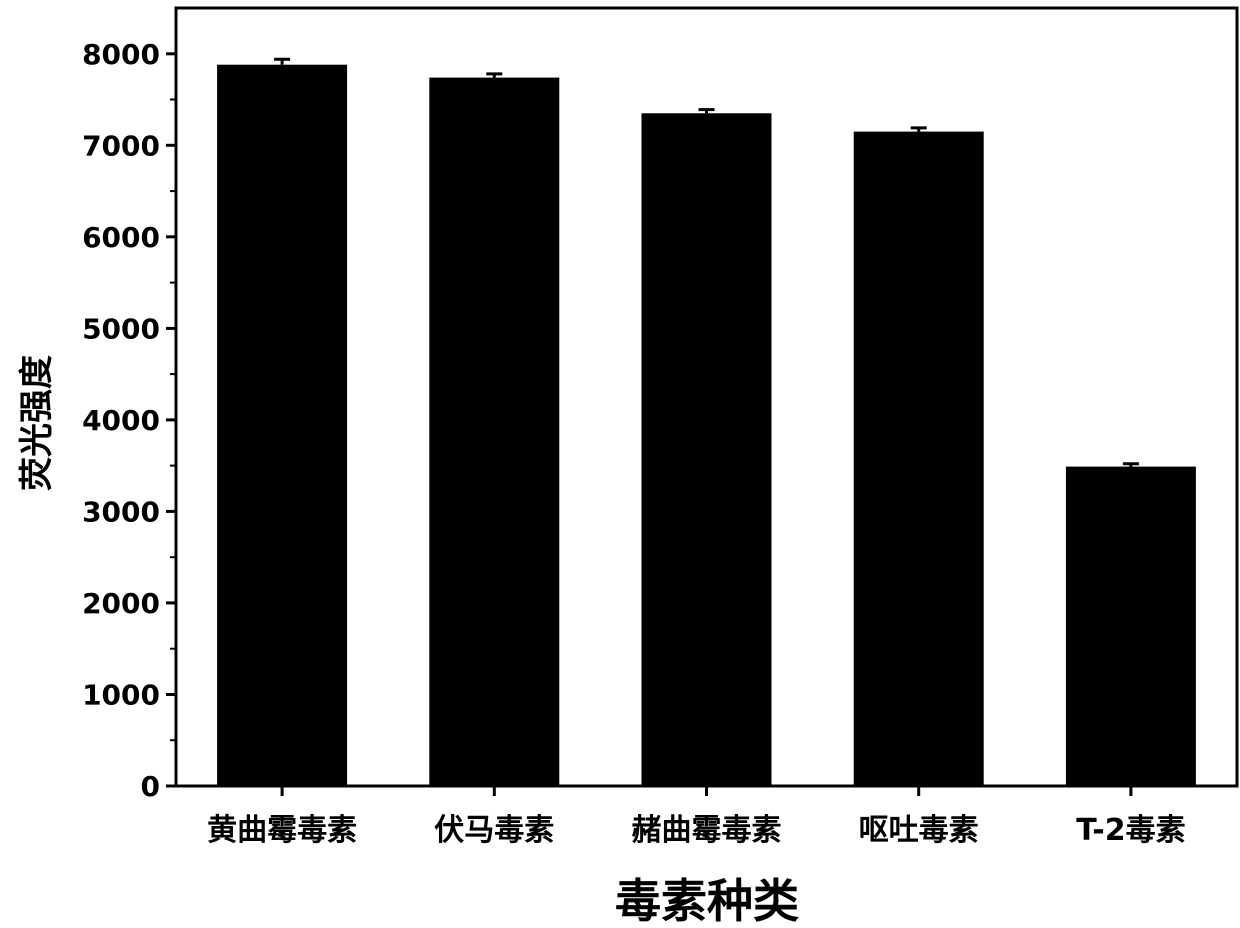 The image size is (1240, 928). Describe the element at coordinates (121, 237) in the screenshot. I see `y-tick-label: 6000` at that location.